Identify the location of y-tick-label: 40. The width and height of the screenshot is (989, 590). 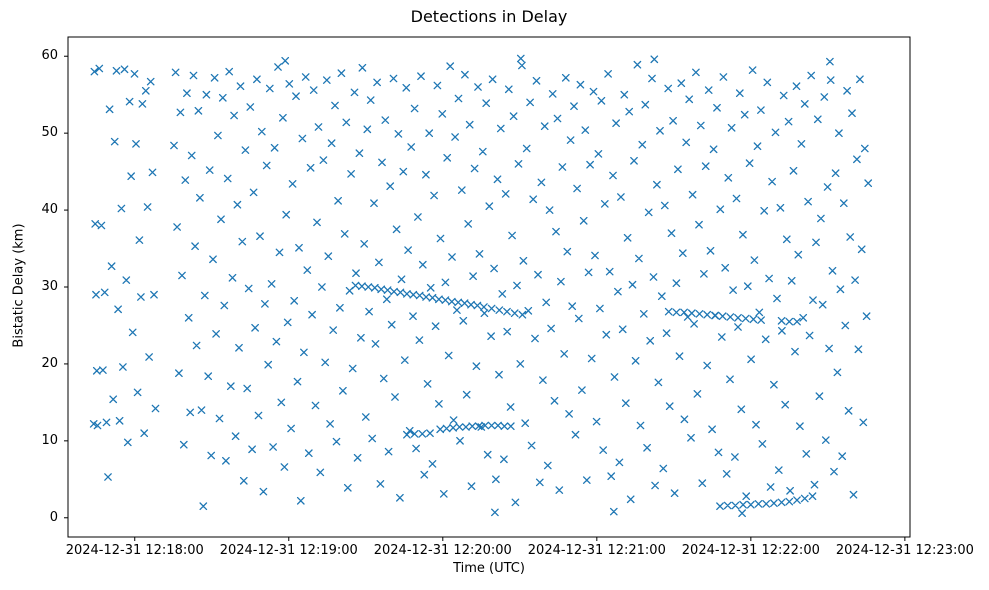
(49, 210).